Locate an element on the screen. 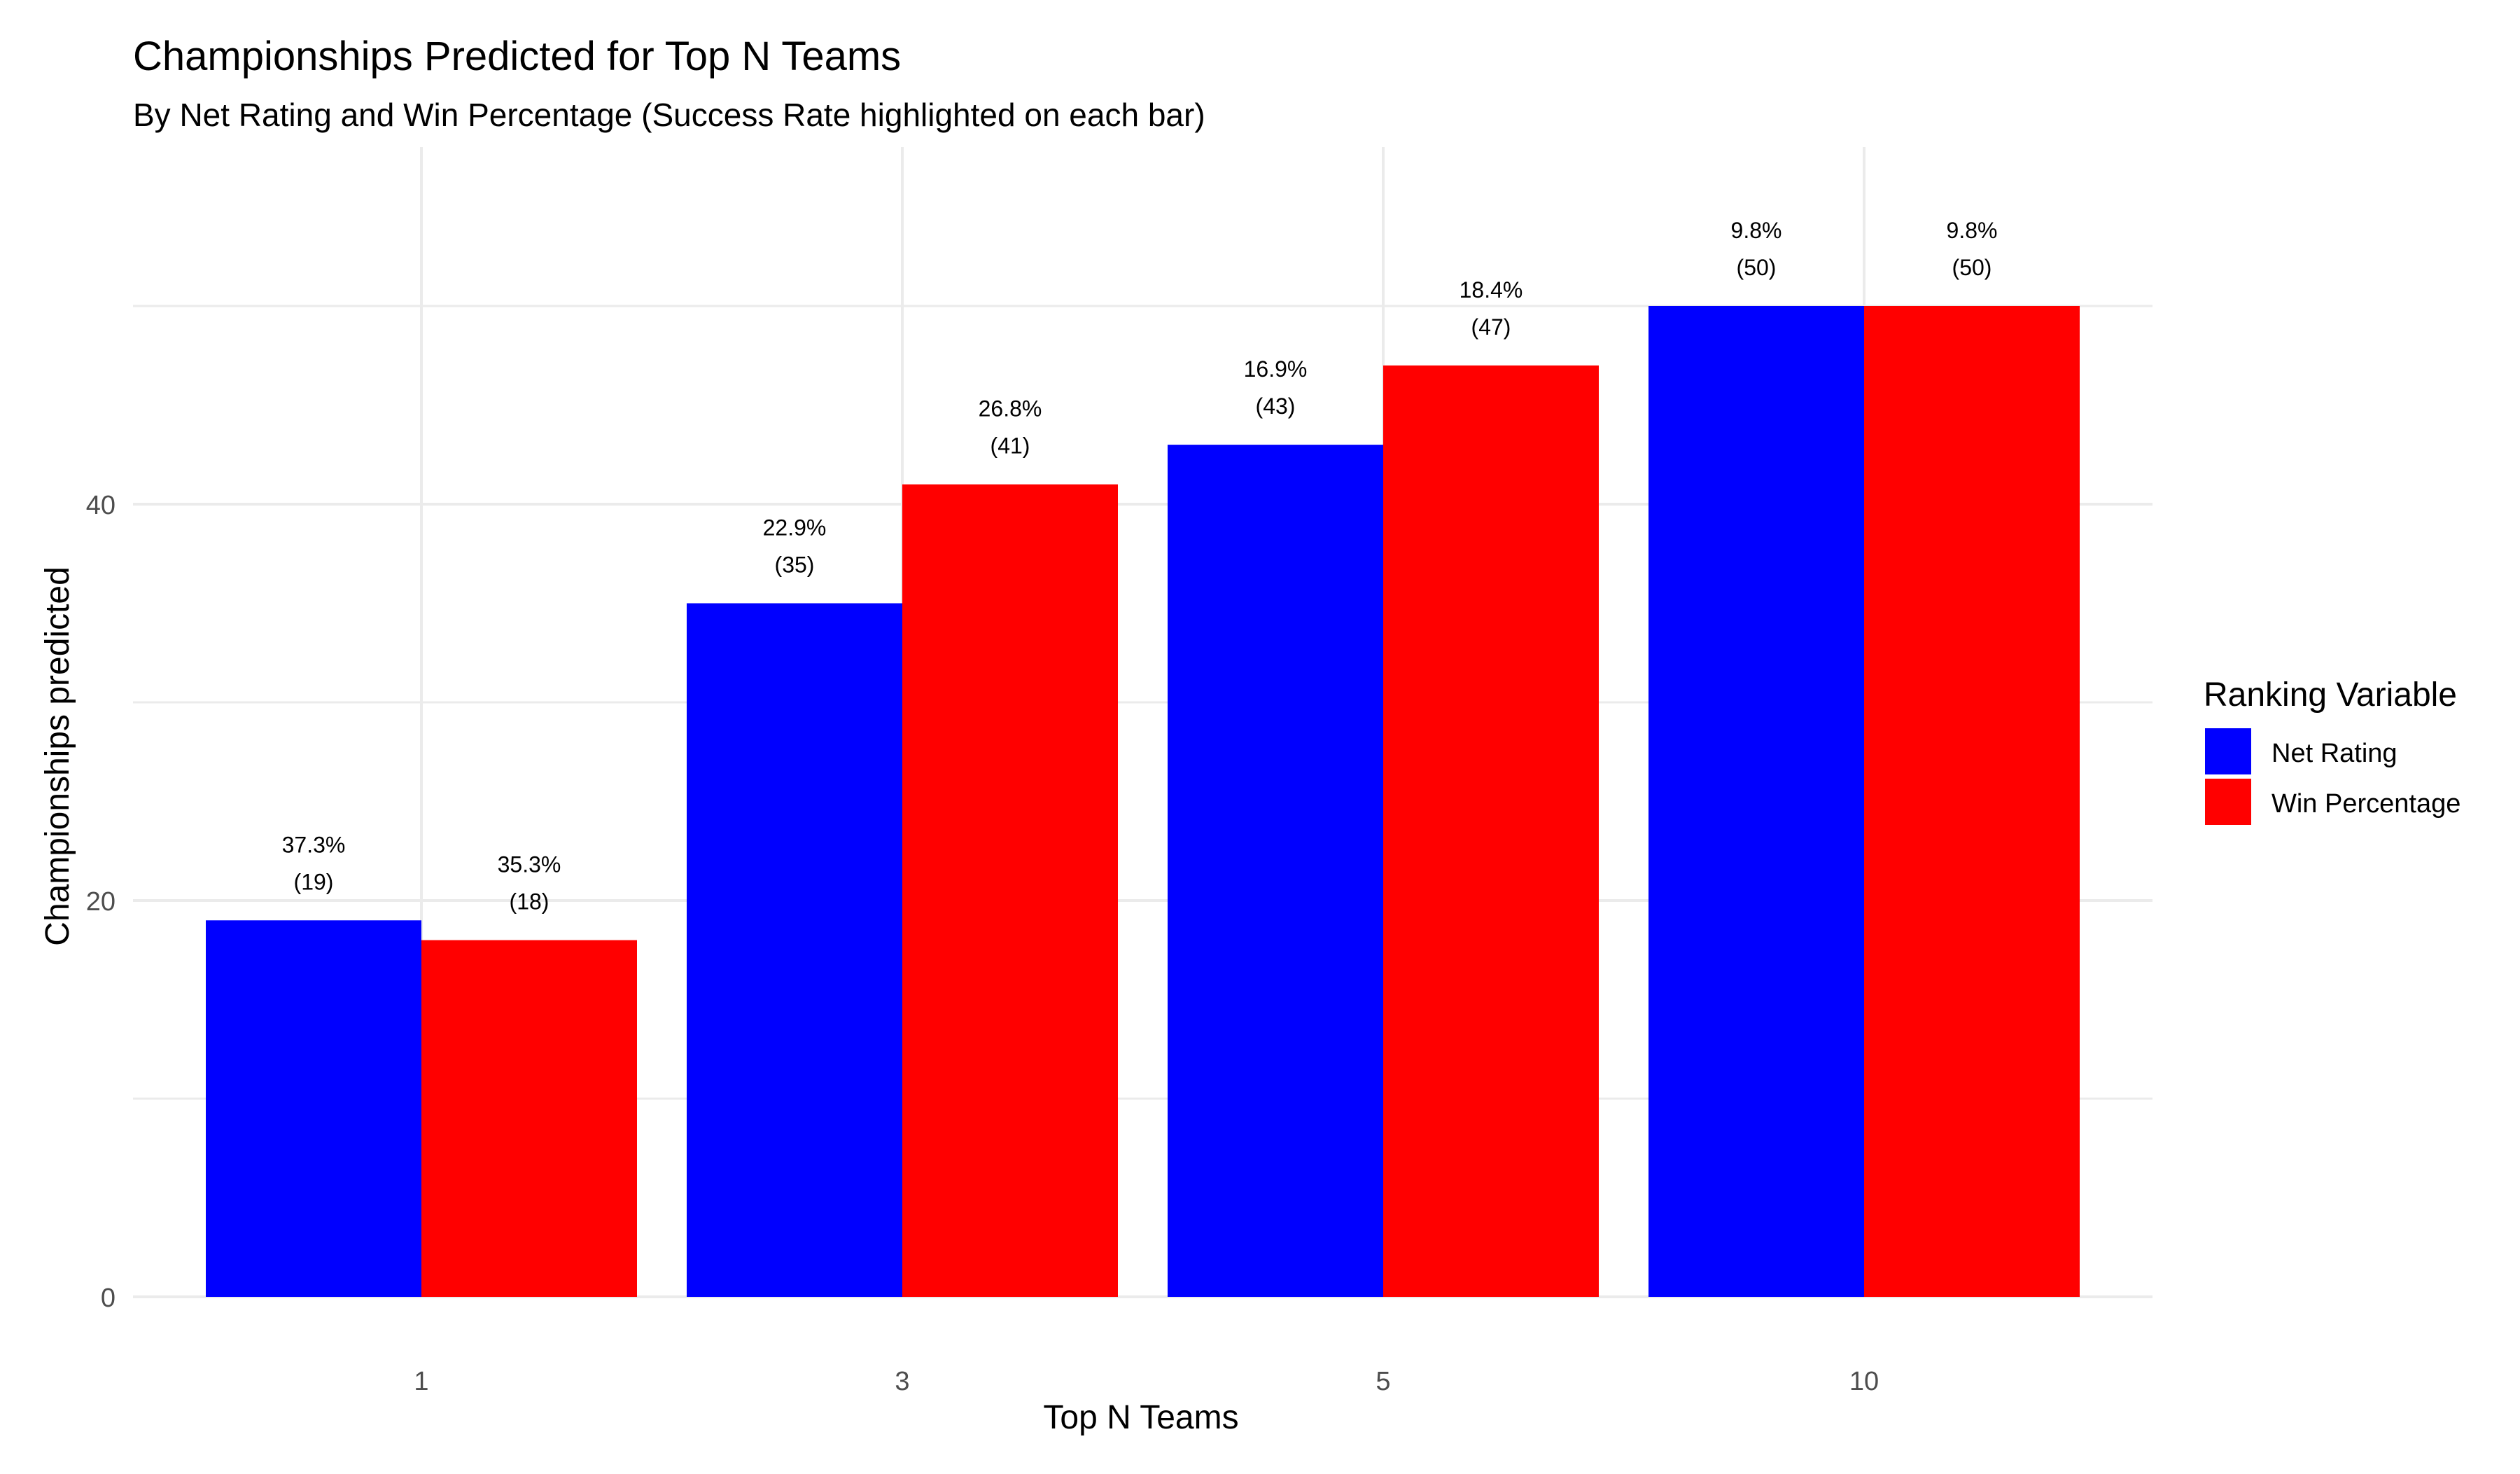 The image size is (2520, 1474). count-label: (43) is located at coordinates (1276, 406).